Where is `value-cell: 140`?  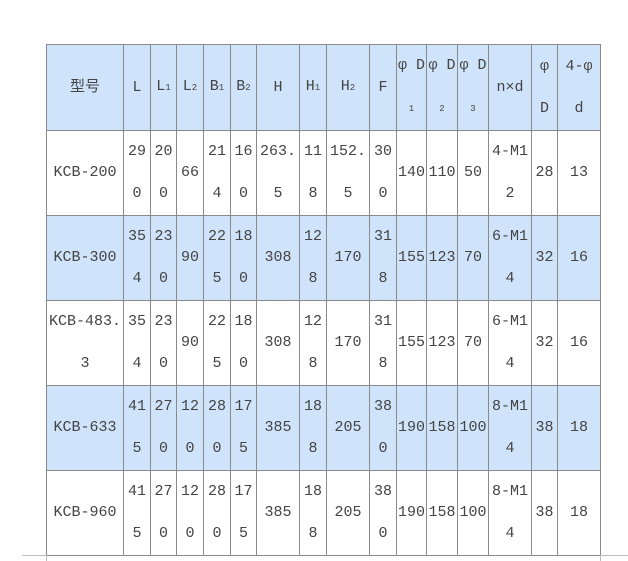
value-cell: 140 is located at coordinates (411, 173).